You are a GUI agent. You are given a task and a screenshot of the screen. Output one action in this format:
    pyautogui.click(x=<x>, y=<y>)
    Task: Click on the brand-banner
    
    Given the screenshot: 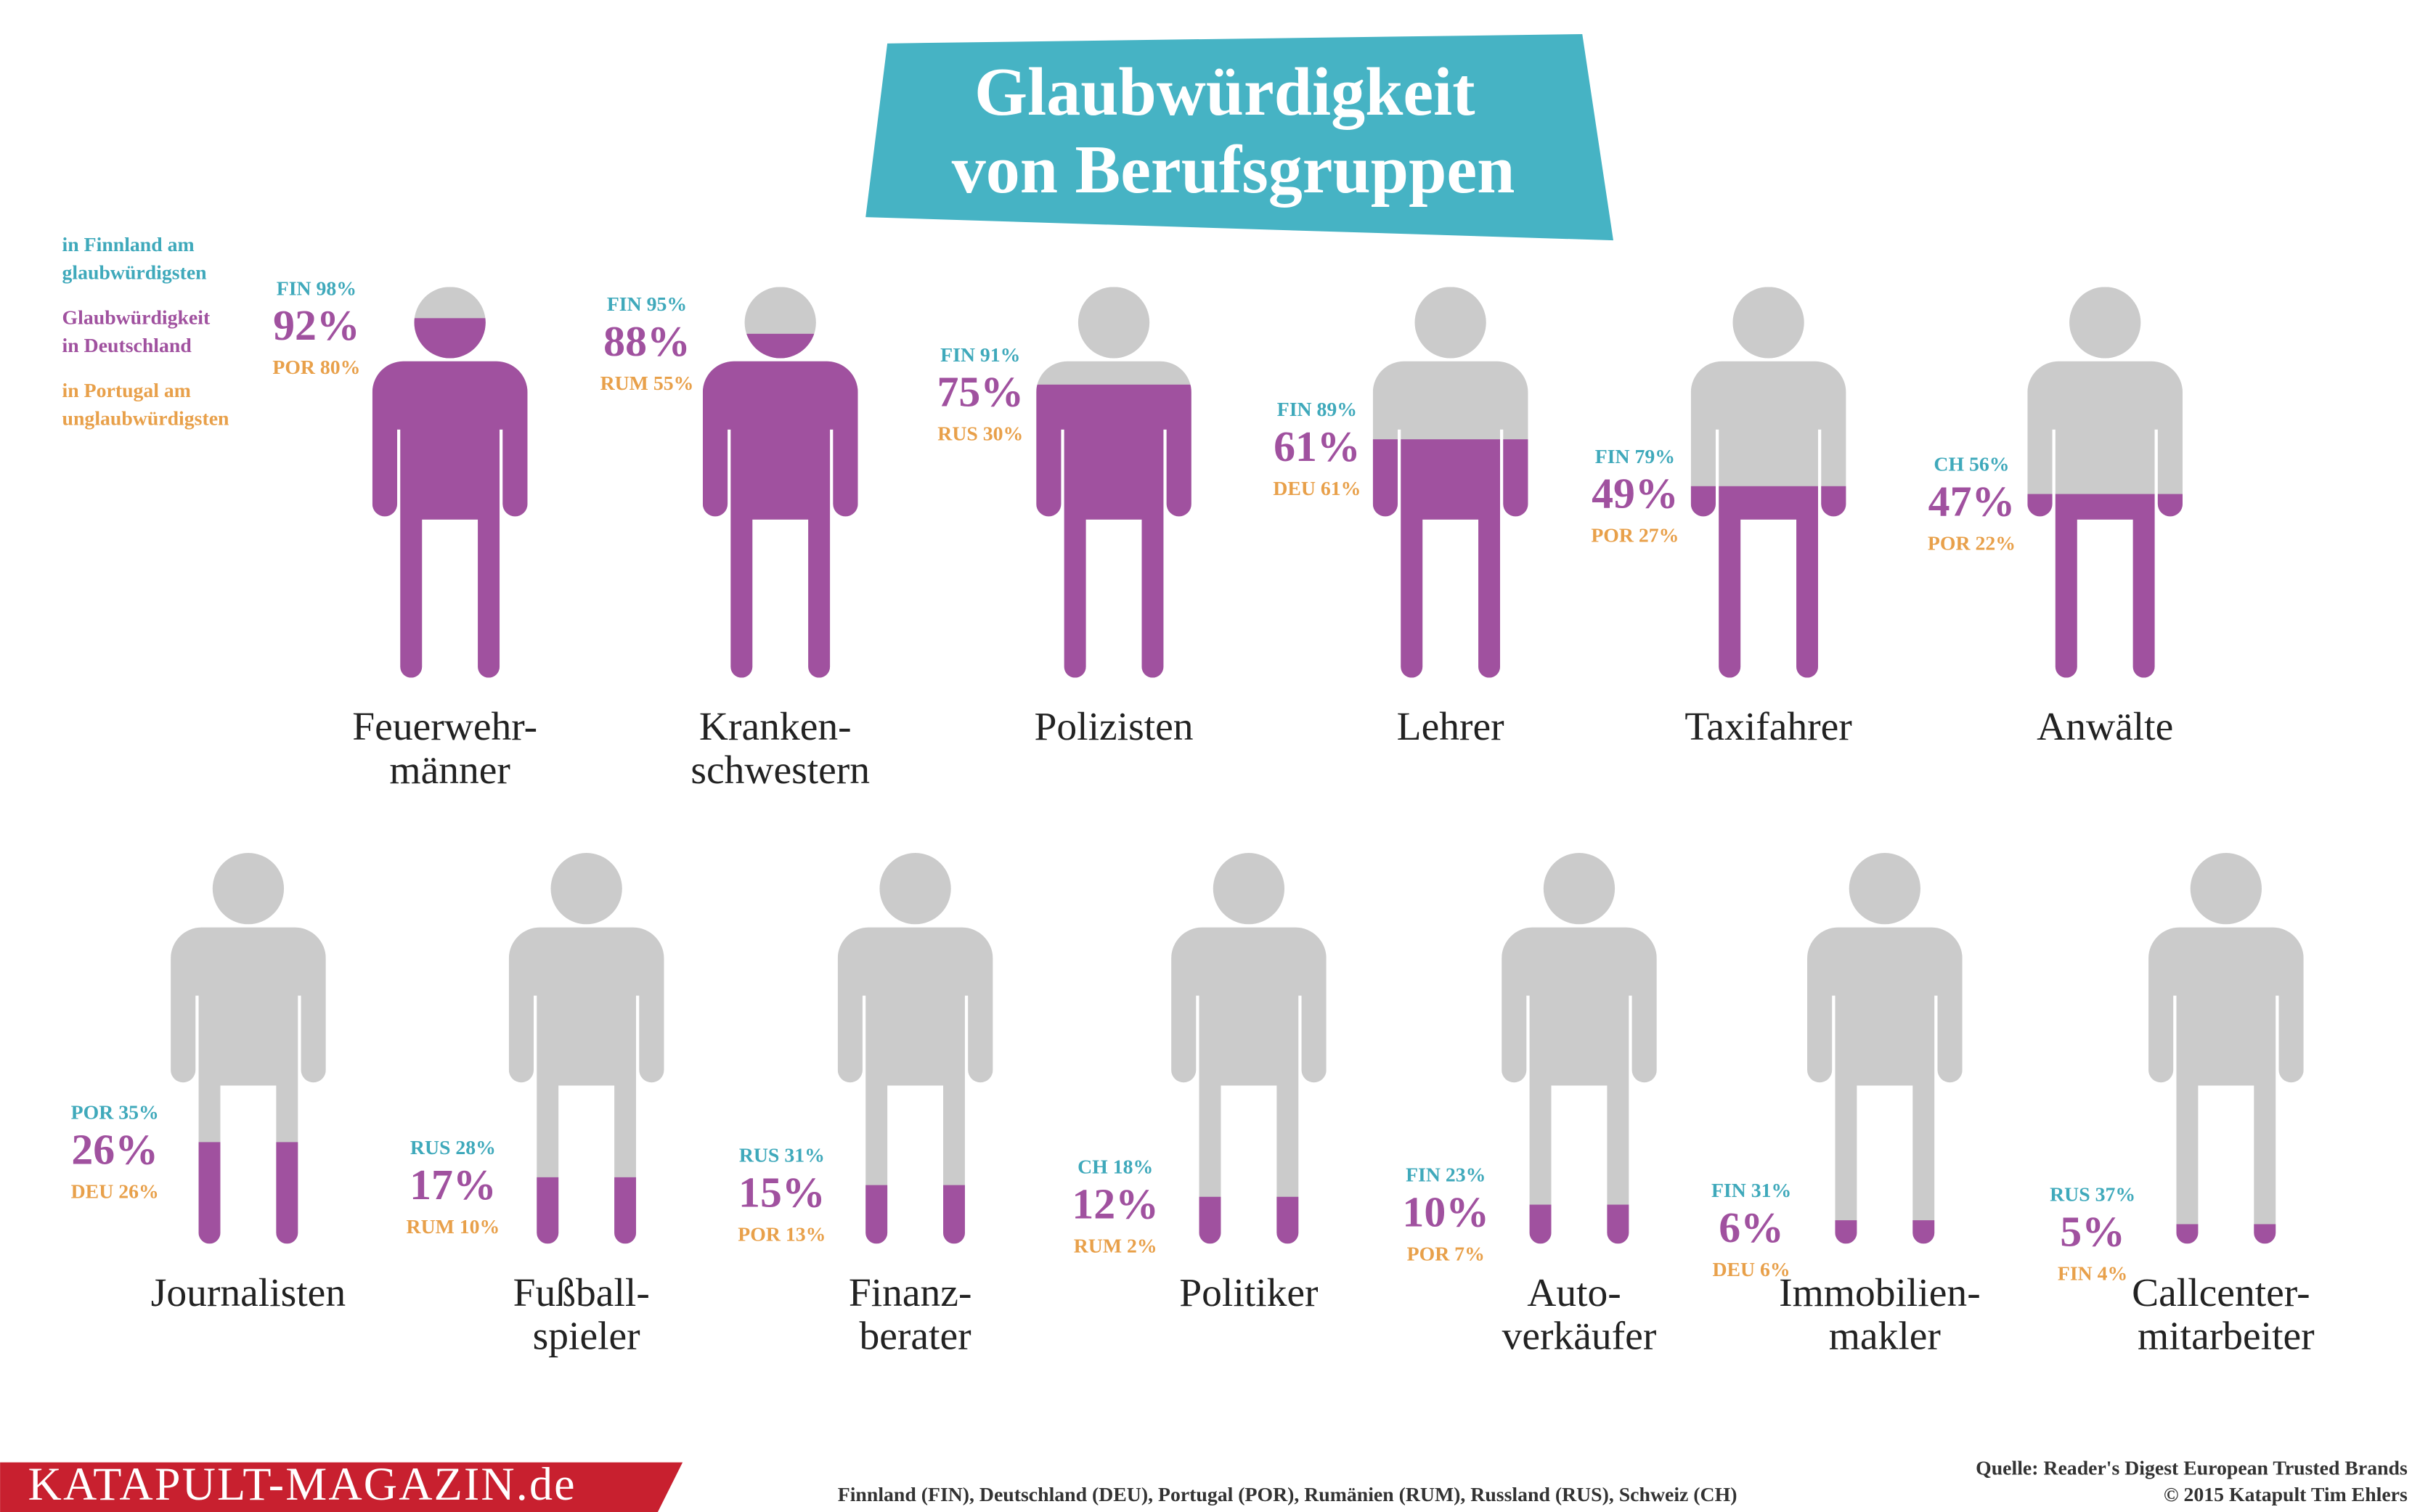 What is the action you would take?
    pyautogui.click(x=341, y=1487)
    